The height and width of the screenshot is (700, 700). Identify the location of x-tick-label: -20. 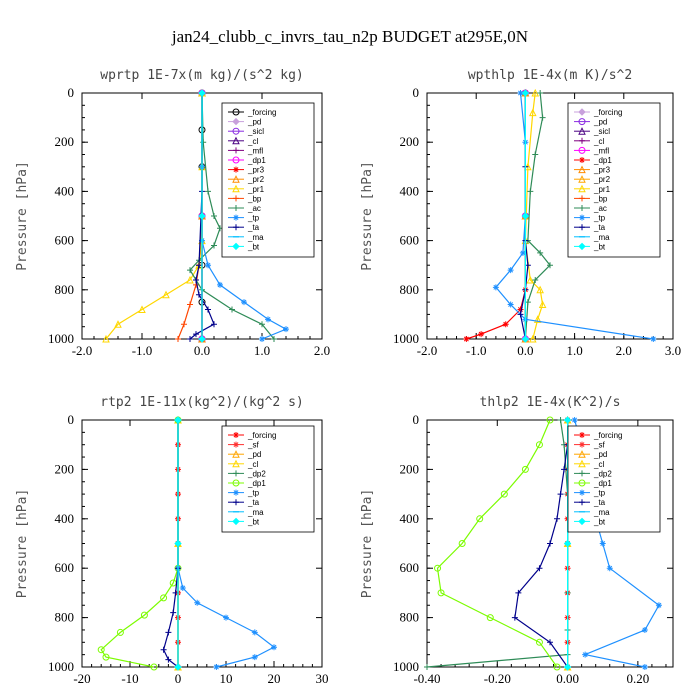
(81, 678).